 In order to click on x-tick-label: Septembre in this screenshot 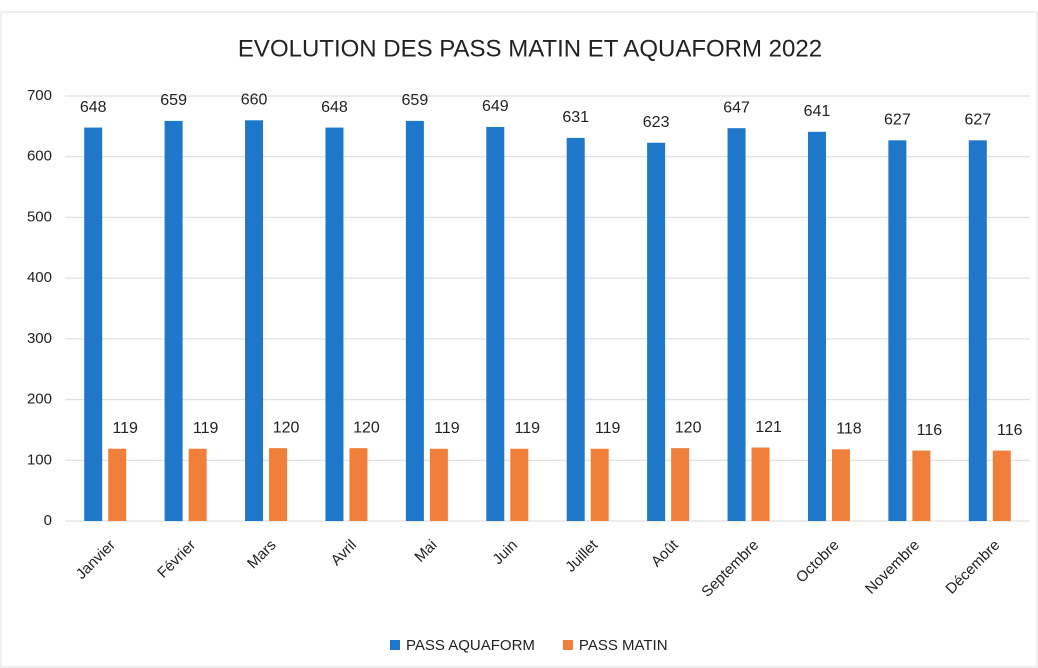, I will do `click(730, 569)`.